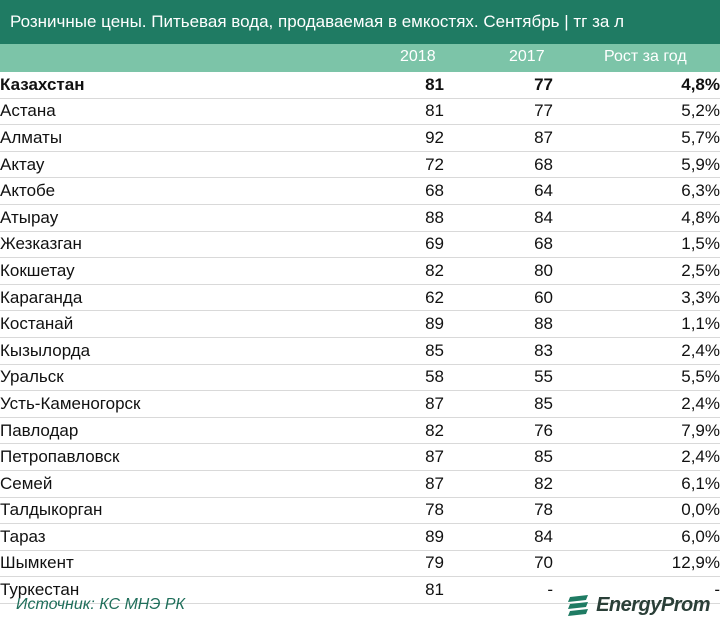 This screenshot has width=720, height=627. What do you see at coordinates (636, 431) in the screenshot?
I see `row-growth: 7,9%` at bounding box center [636, 431].